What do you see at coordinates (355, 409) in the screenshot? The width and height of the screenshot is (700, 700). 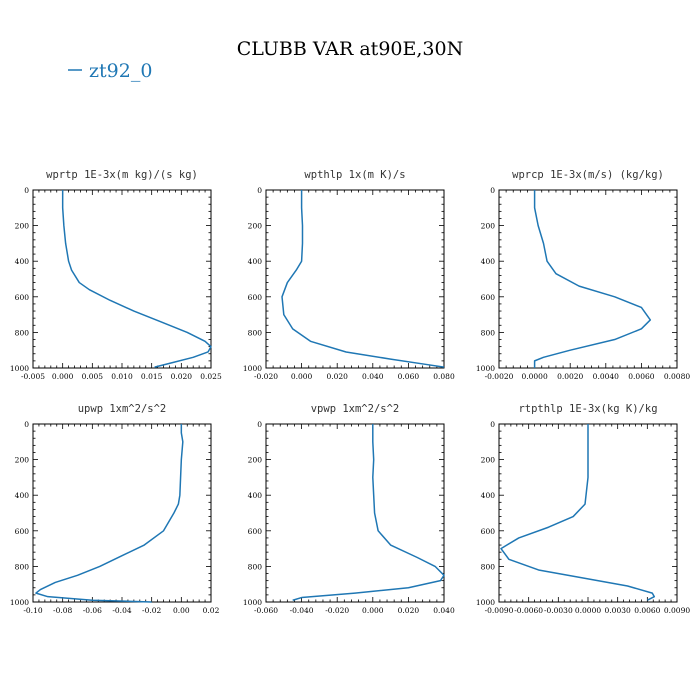 I see `panel-title: vpwp 1xm^2/s^2` at bounding box center [355, 409].